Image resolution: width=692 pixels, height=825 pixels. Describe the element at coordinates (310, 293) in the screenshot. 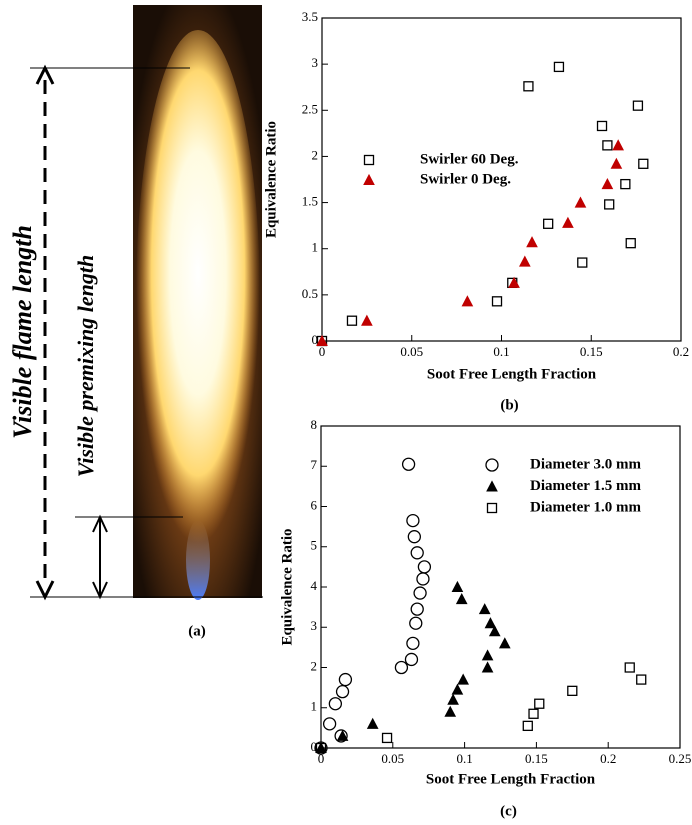

I see `y-tick-label: 0.5` at that location.